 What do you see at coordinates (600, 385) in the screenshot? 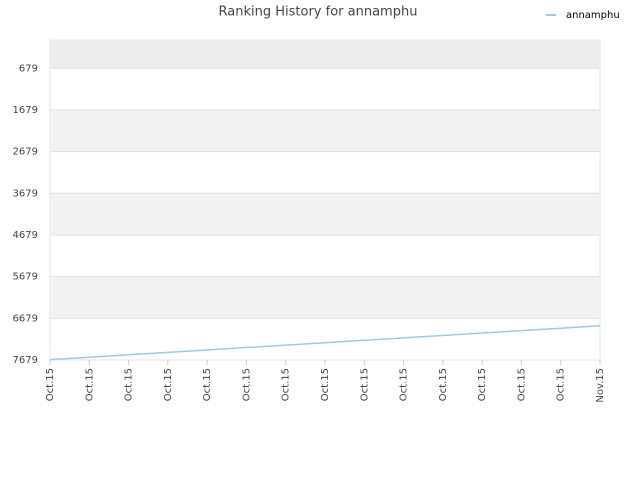
I see `x-tick-label: Nov.15` at bounding box center [600, 385].